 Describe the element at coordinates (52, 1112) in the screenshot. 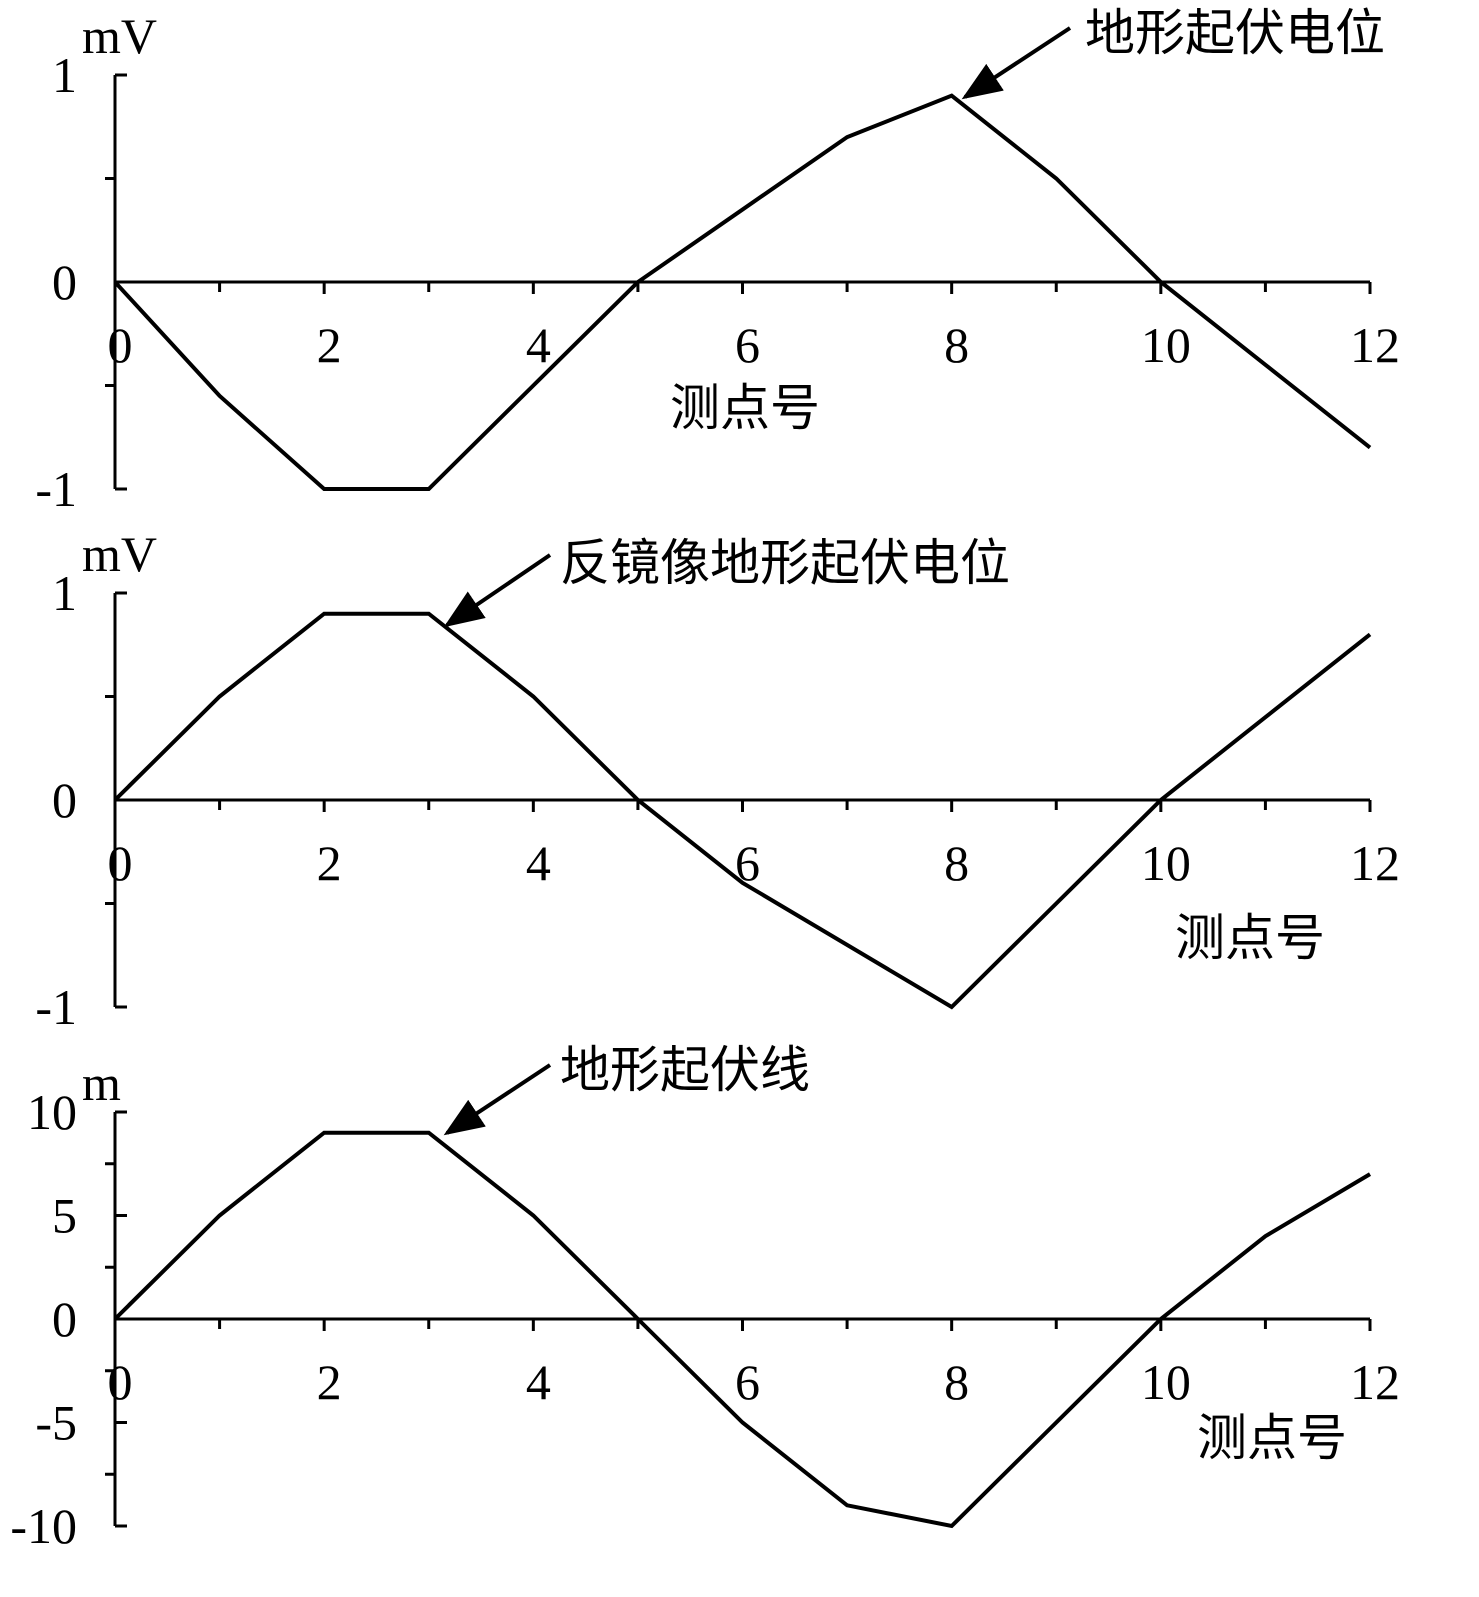

I see `y-tick-label: 10` at that location.